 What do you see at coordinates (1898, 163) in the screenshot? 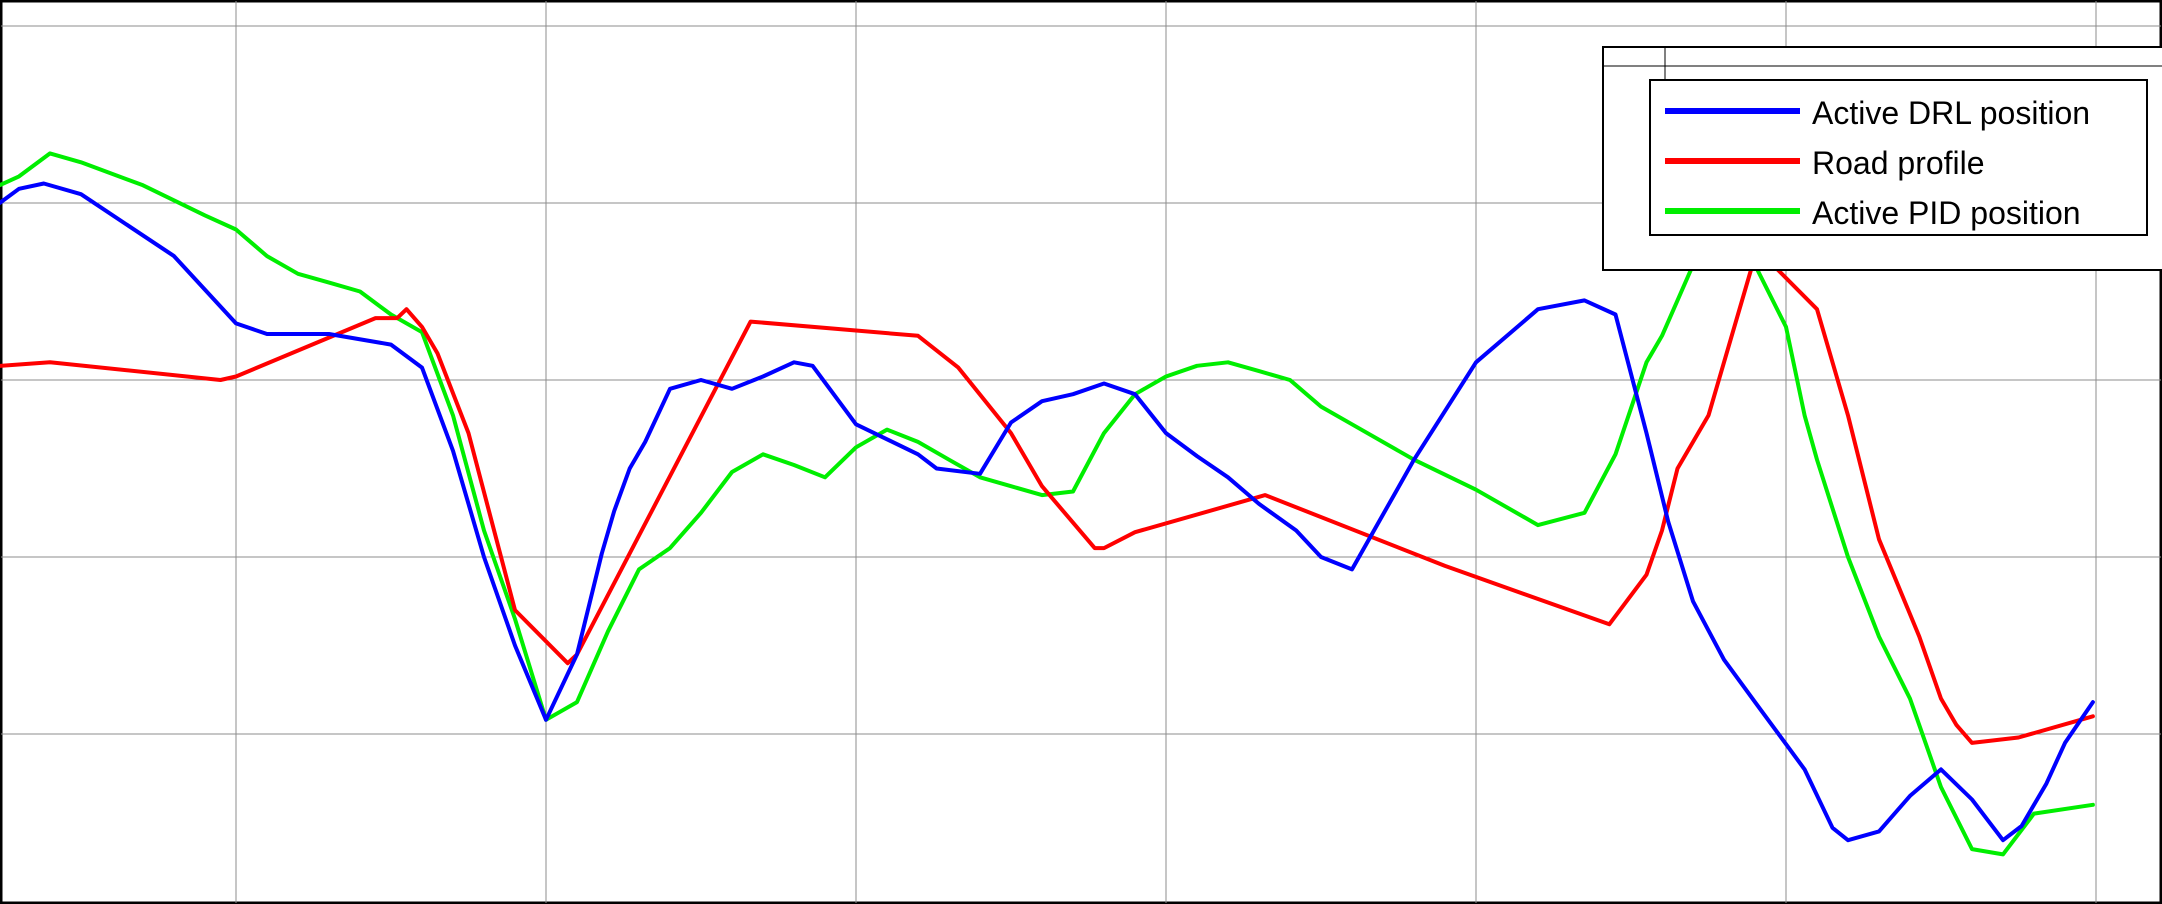
I see `legend-label-road: Road profile` at bounding box center [1898, 163].